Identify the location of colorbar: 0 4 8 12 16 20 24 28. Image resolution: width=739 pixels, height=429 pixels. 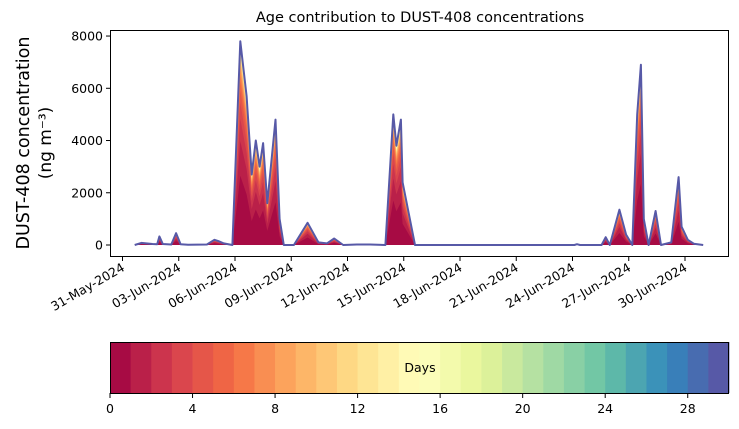
(418, 379).